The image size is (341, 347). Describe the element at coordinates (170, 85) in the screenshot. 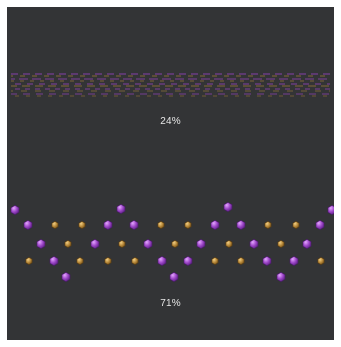

I see `striped-progress-loader` at that location.